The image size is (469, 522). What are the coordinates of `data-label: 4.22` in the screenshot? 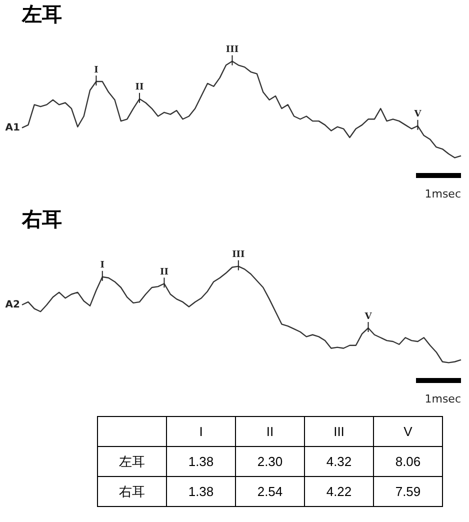 It's located at (339, 491).